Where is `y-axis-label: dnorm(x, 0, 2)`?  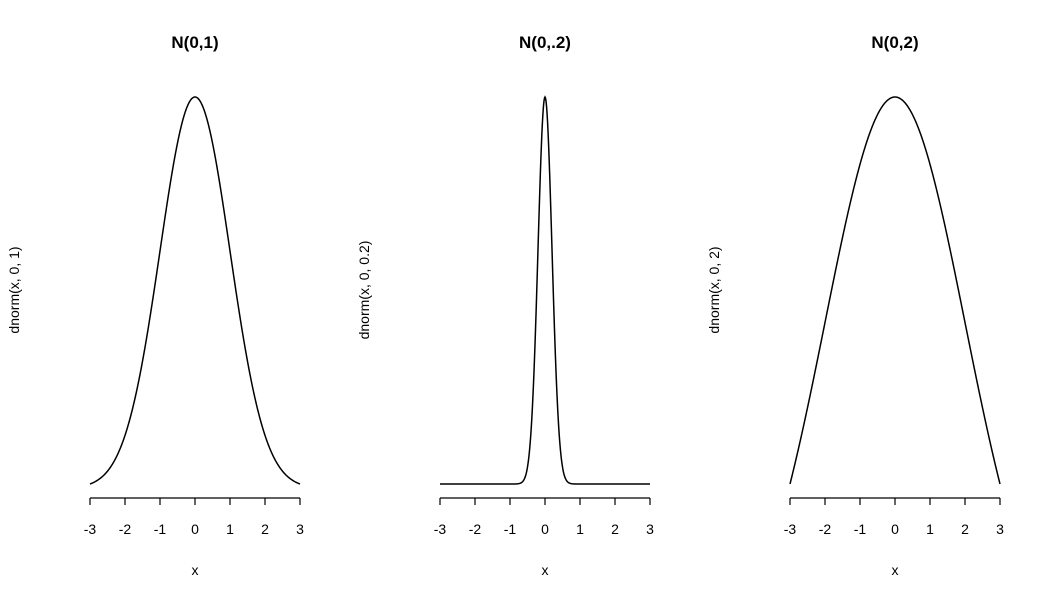
y-axis-label: dnorm(x, 0, 2) is located at coordinates (714, 289).